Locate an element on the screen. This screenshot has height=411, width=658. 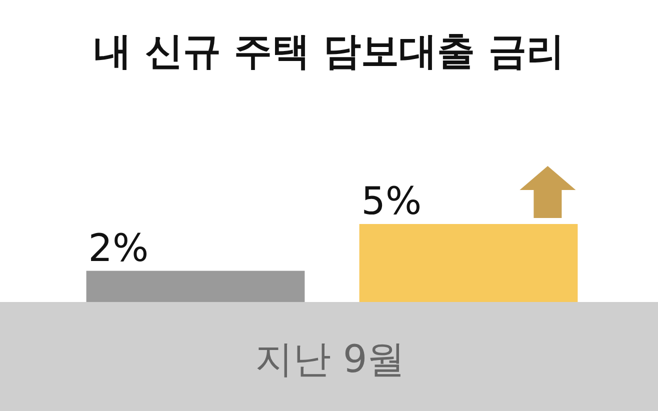
x-axis-title: 지난 9월 is located at coordinates (330, 359).